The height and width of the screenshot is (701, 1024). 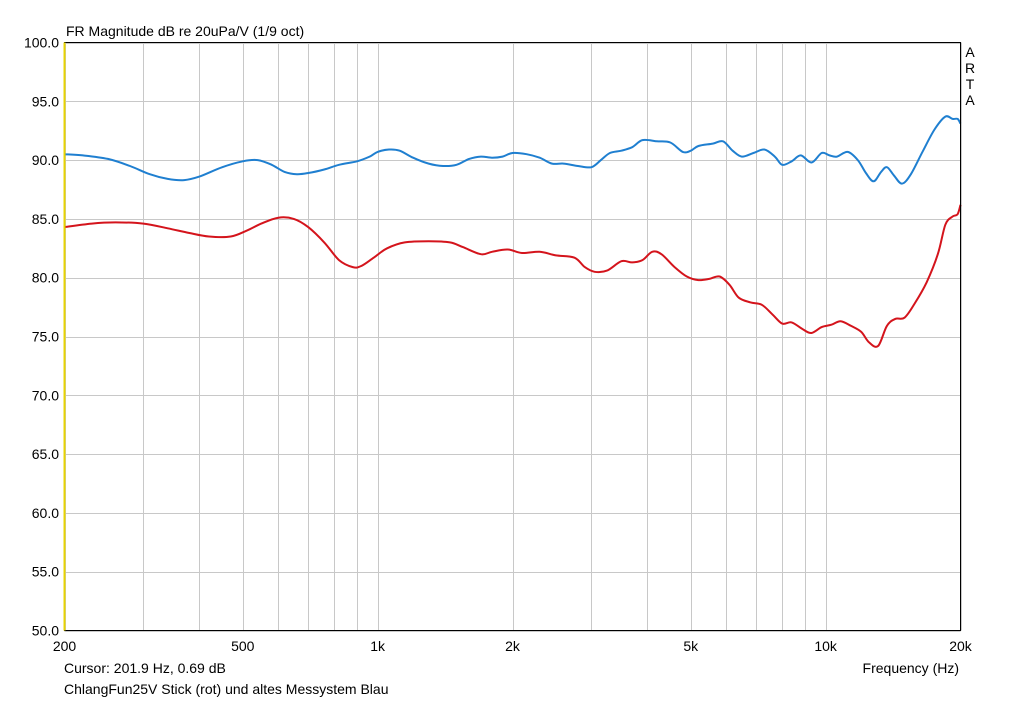 I want to click on series-line-blue, so click(x=513, y=150).